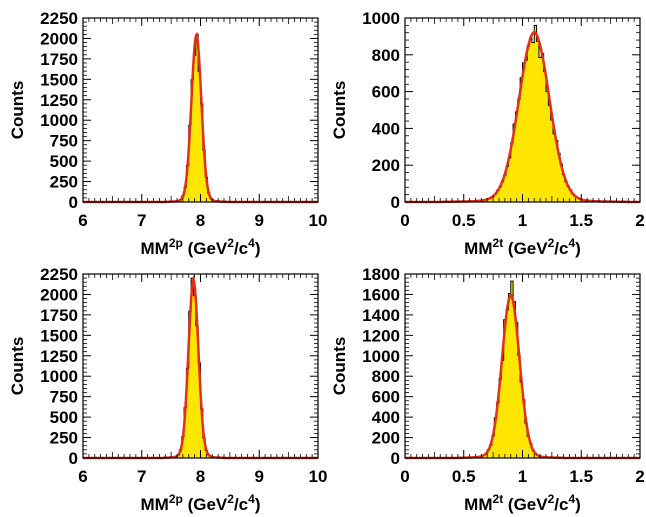  Describe the element at coordinates (381, 274) in the screenshot. I see `y-tick-label: 1800` at that location.